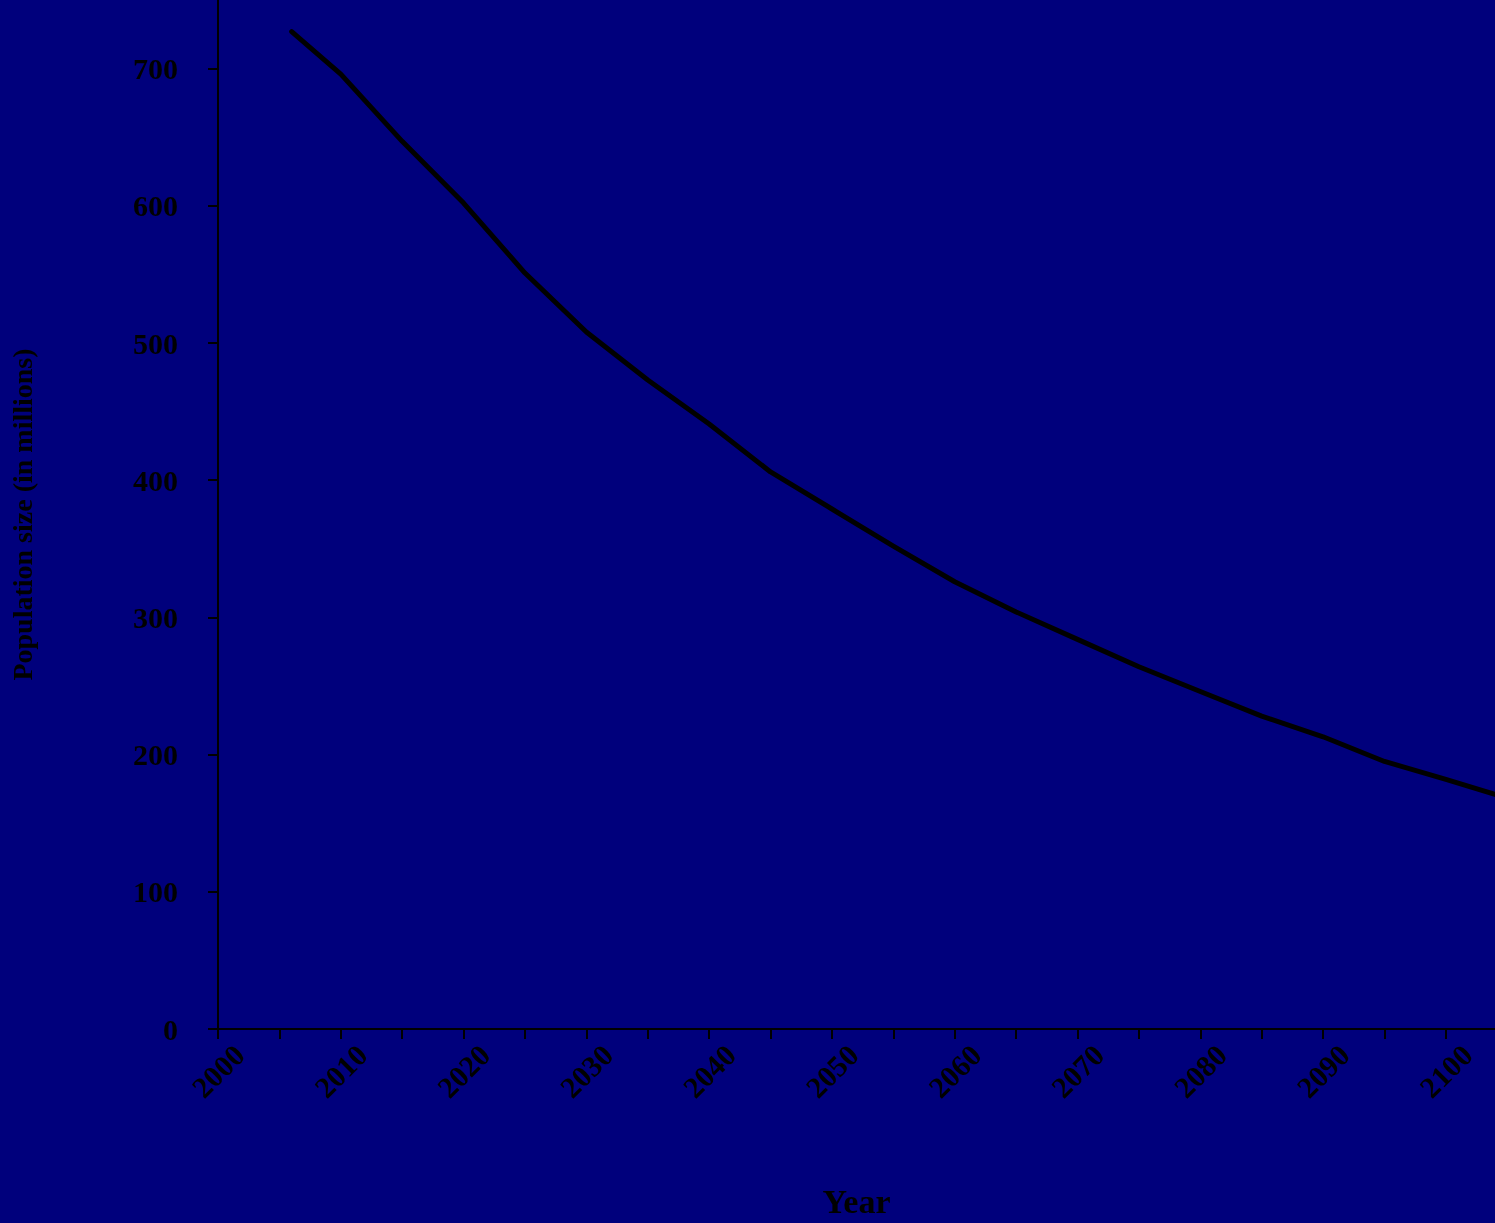 The width and height of the screenshot is (1495, 1223). Describe the element at coordinates (155, 892) in the screenshot. I see `y-tick-label: 100` at that location.